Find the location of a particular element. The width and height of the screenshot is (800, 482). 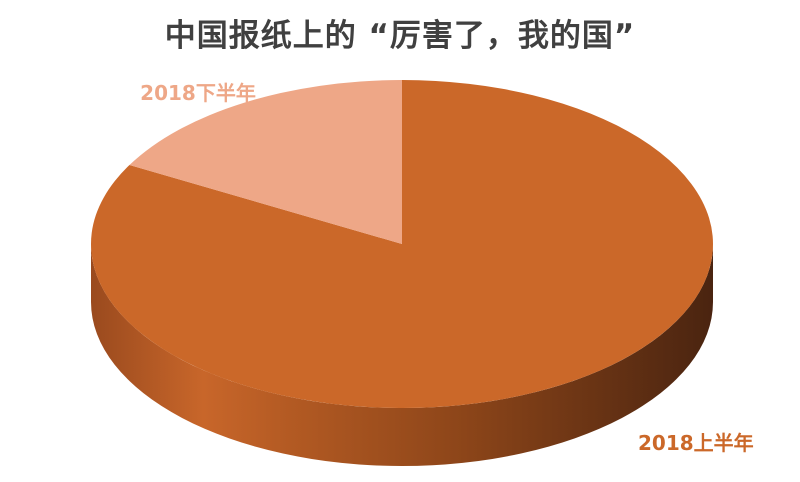

chart-title: 中国报纸上的 “厉害了，我的国” is located at coordinates (400, 36).